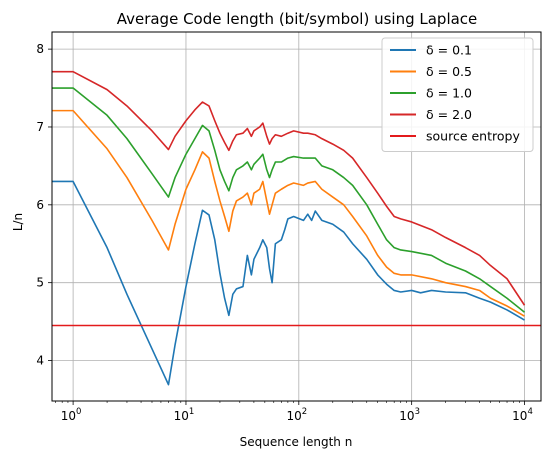 This screenshot has width=554, height=459. I want to click on y-tick-label: 7, so click(40, 127).